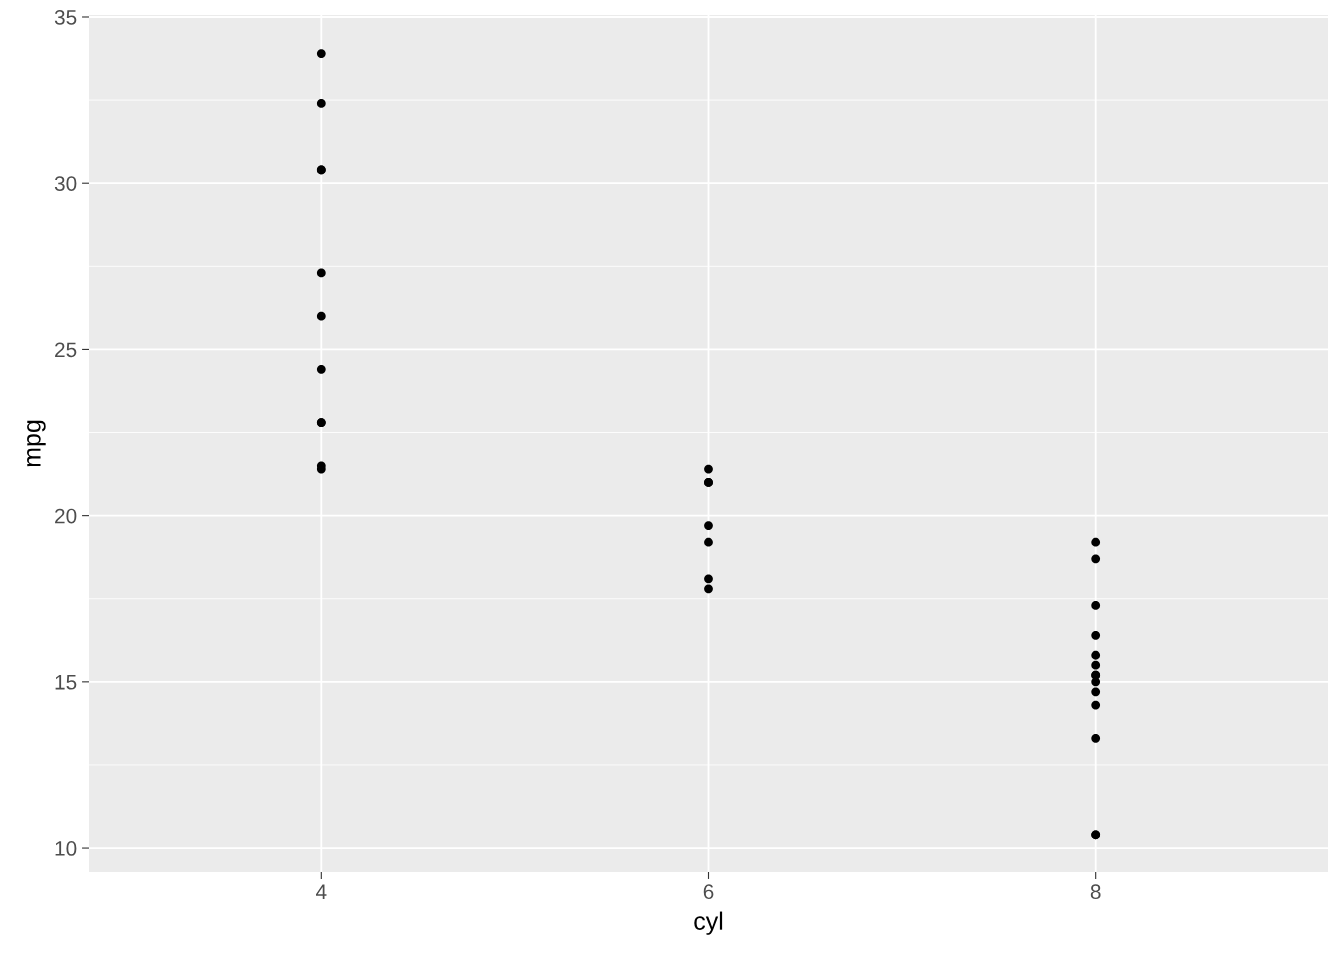  I want to click on x-axis-title: cyl, so click(708, 923).